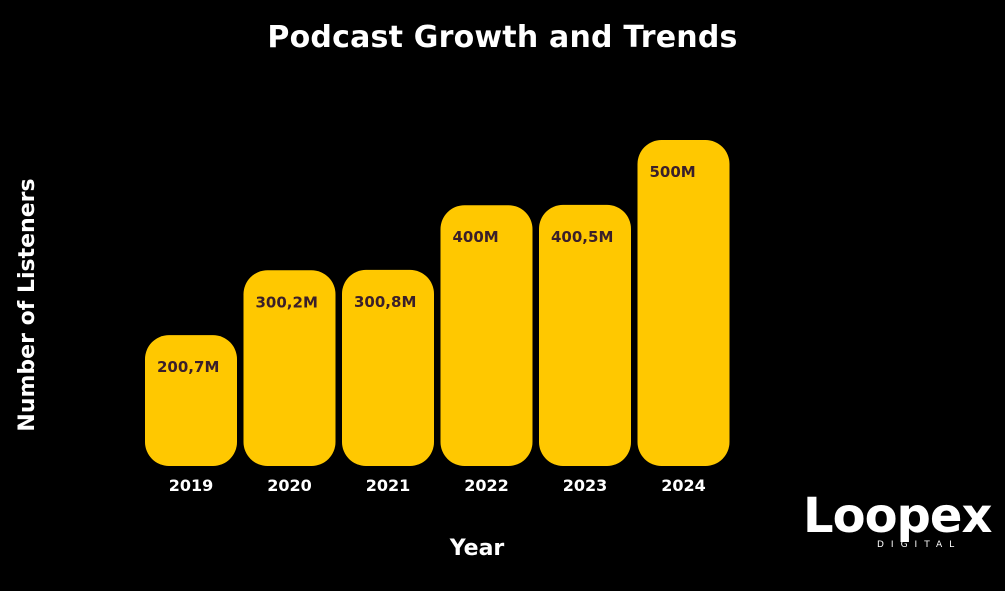 The width and height of the screenshot is (1005, 591). What do you see at coordinates (287, 302) in the screenshot?
I see `value-label-2020: 300,2M` at bounding box center [287, 302].